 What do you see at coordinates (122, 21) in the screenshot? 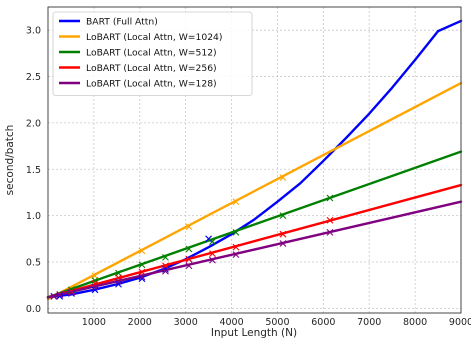
I see `legend-entry-label: BART (Full Attn)` at bounding box center [122, 21].